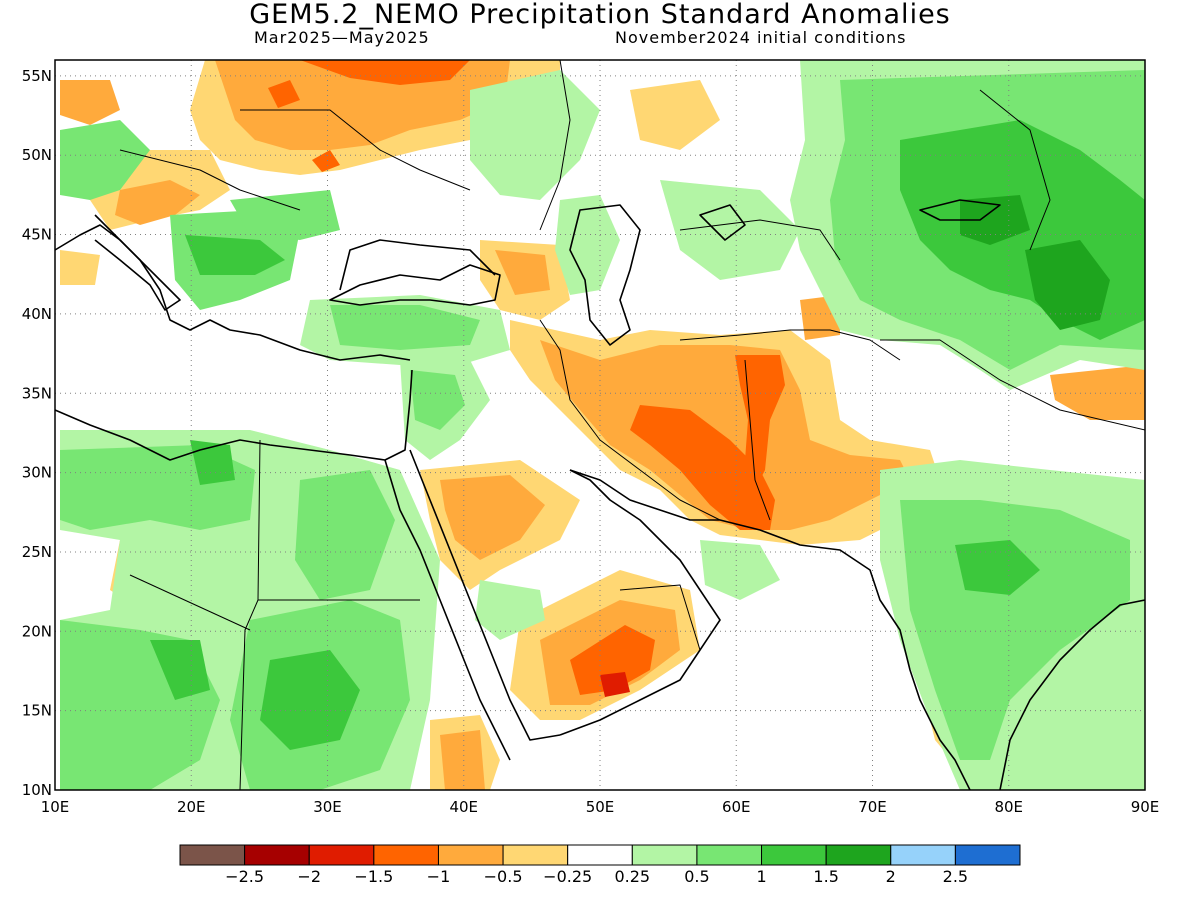 This screenshot has height=900, width=1200. What do you see at coordinates (37, 790) in the screenshot?
I see `latitude-tick-label: 10N` at bounding box center [37, 790].